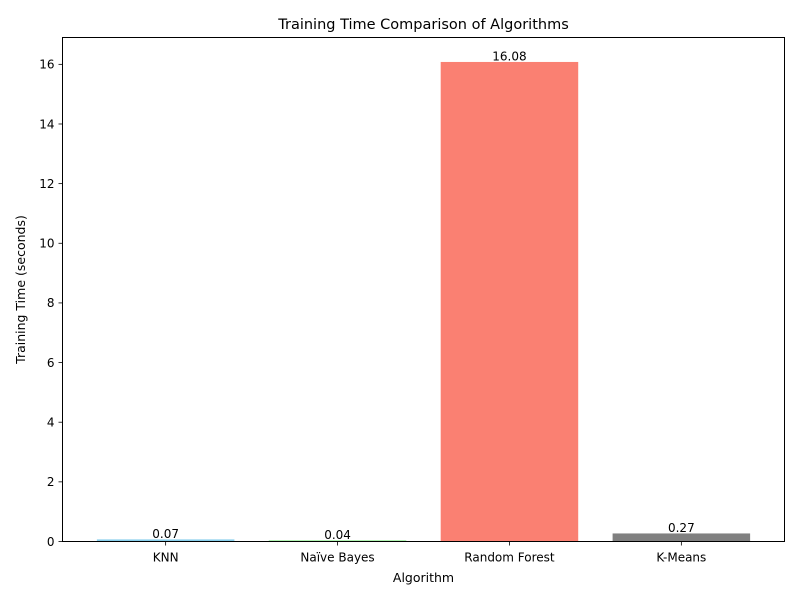  Describe the element at coordinates (681, 528) in the screenshot. I see `bar-value-label: 0.27` at that location.